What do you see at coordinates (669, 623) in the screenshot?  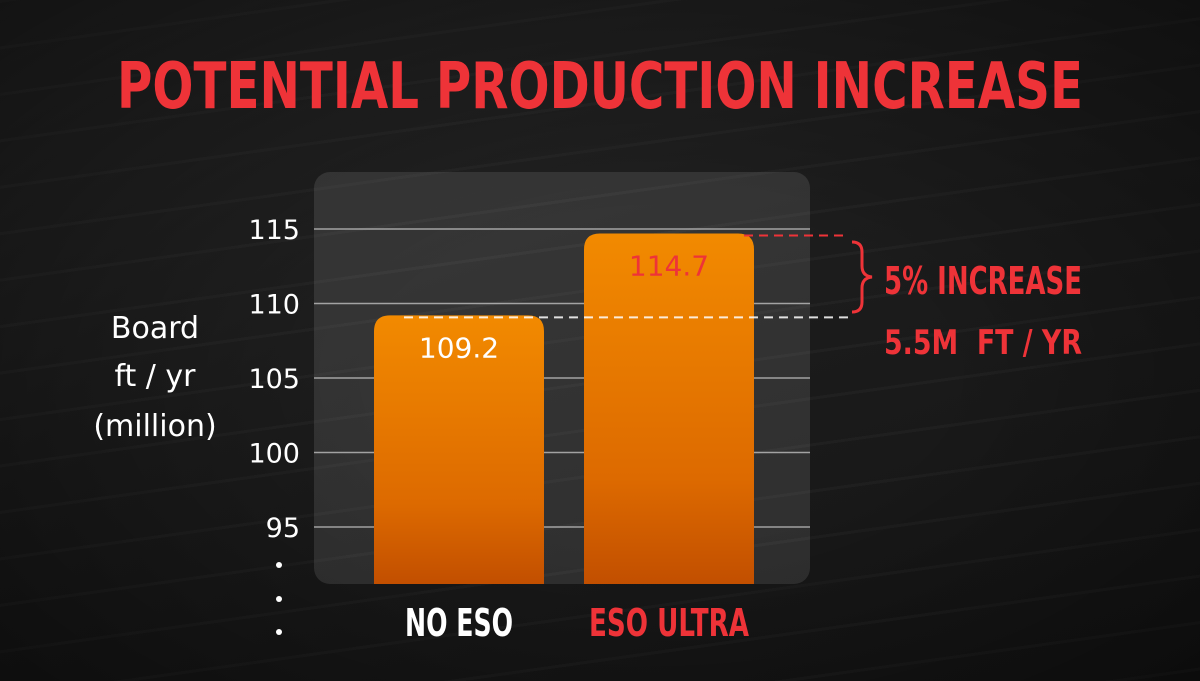 I see `category-label: ESO ULTRA` at bounding box center [669, 623].